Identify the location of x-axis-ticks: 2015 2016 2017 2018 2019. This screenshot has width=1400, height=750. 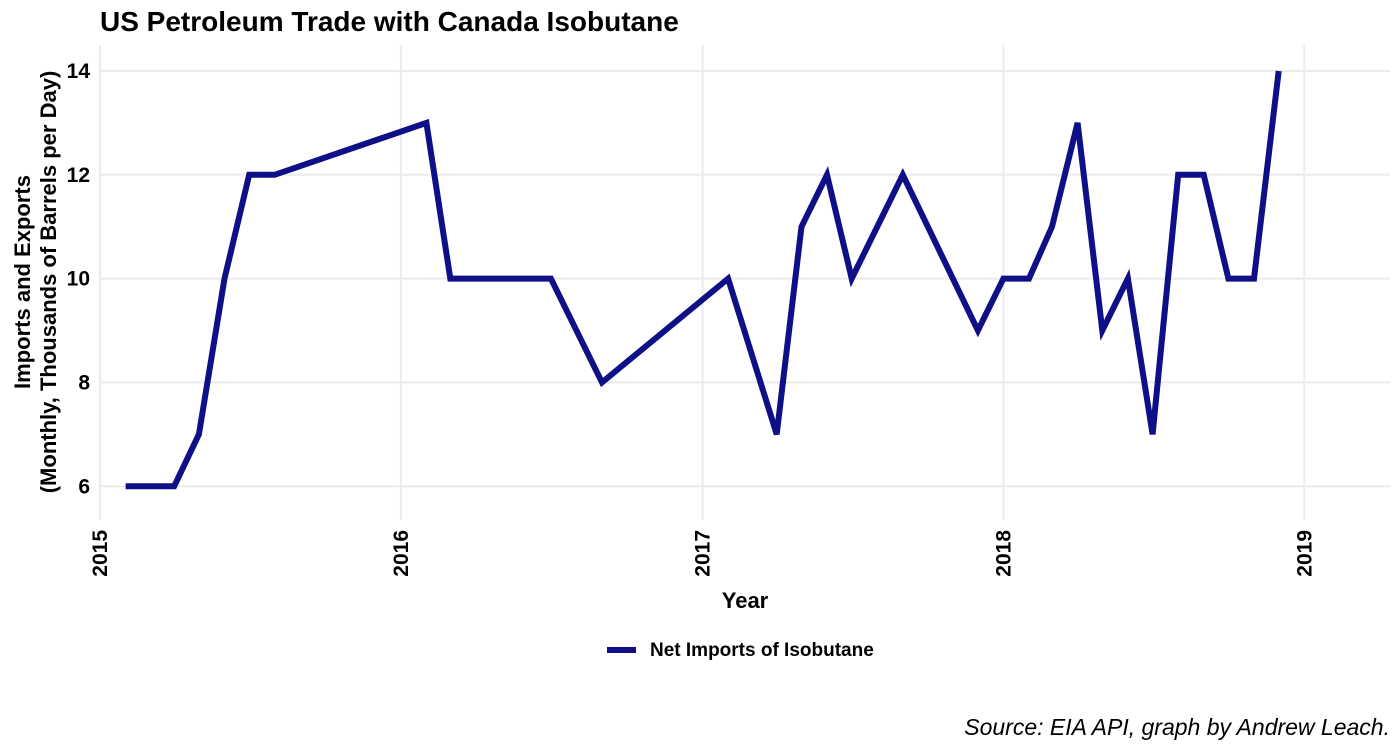
(702, 553).